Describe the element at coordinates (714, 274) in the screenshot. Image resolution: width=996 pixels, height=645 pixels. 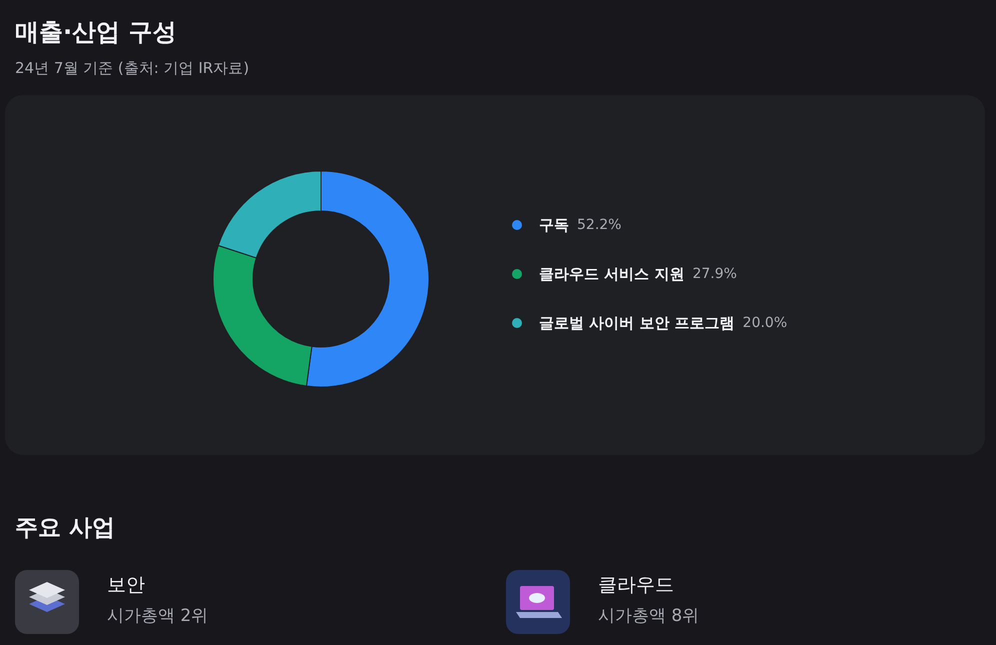
I see `data-label: 27.9%` at that location.